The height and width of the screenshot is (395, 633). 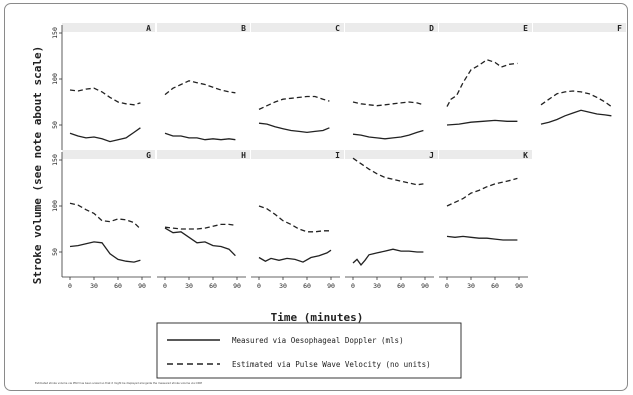 What do you see at coordinates (337, 155) in the screenshot?
I see `panel-label: I` at bounding box center [337, 155].